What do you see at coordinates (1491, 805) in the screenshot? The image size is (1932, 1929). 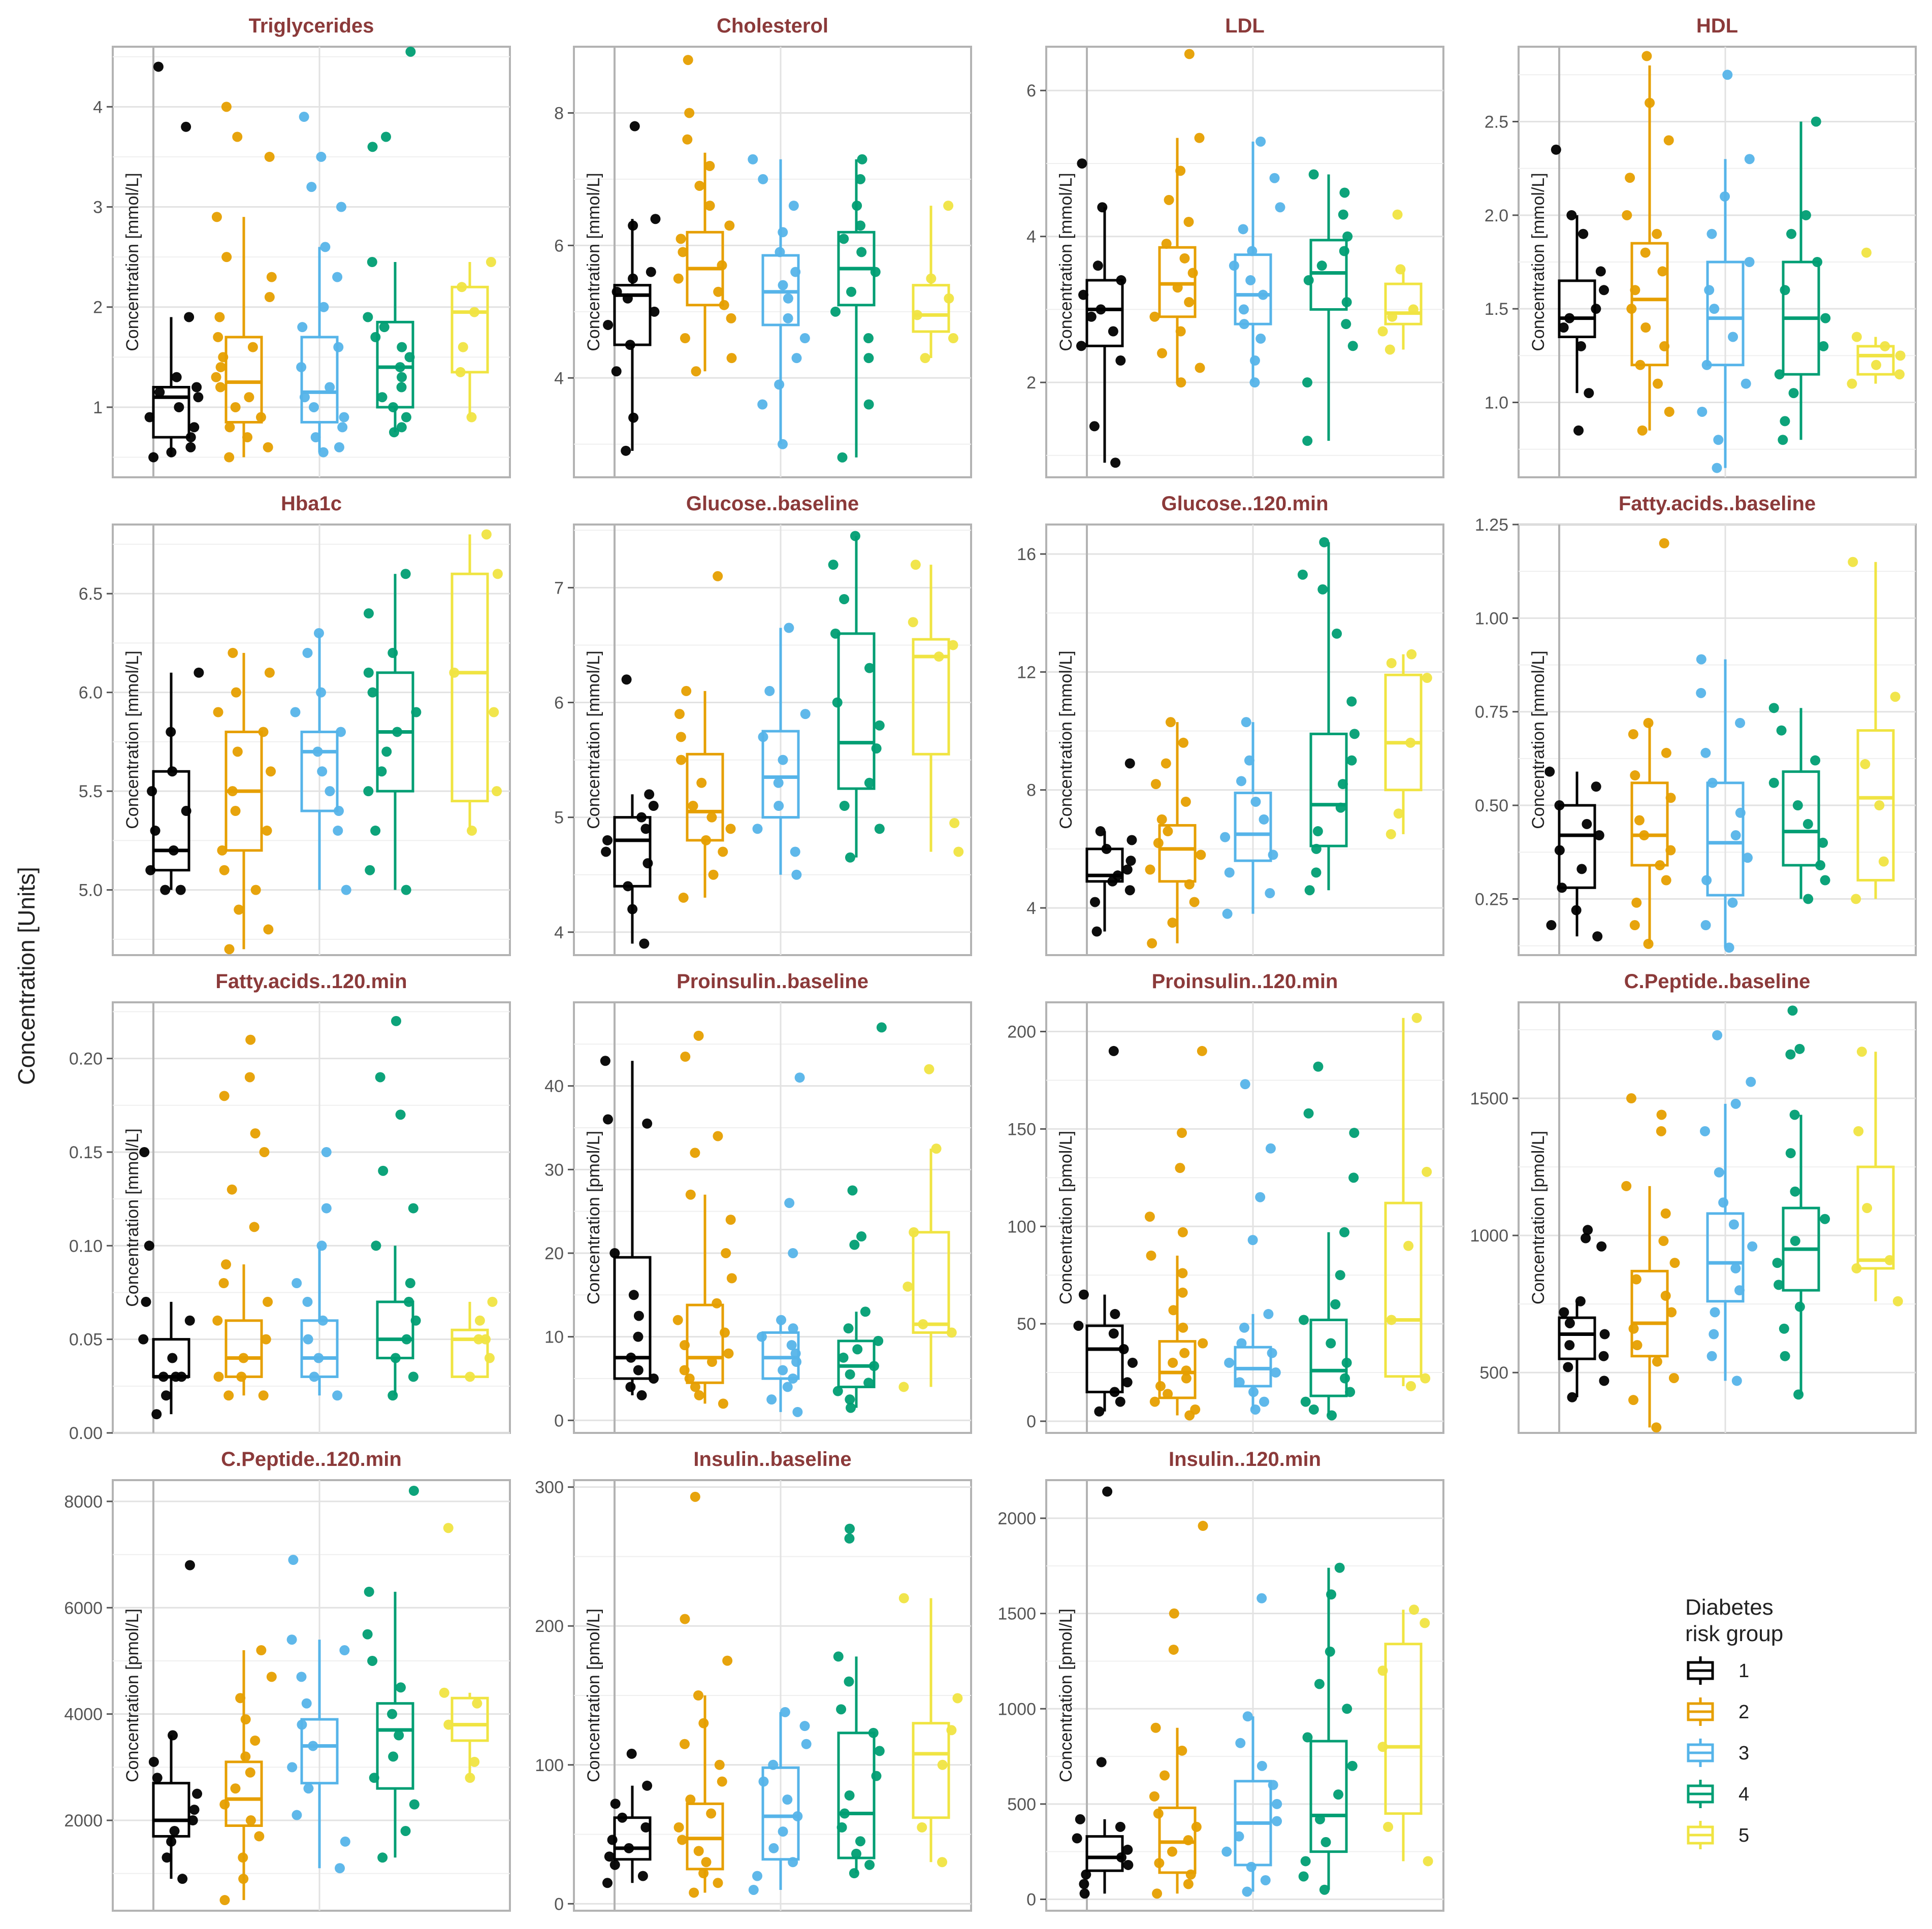 I see `y-tick-label: 0.50` at bounding box center [1491, 805].